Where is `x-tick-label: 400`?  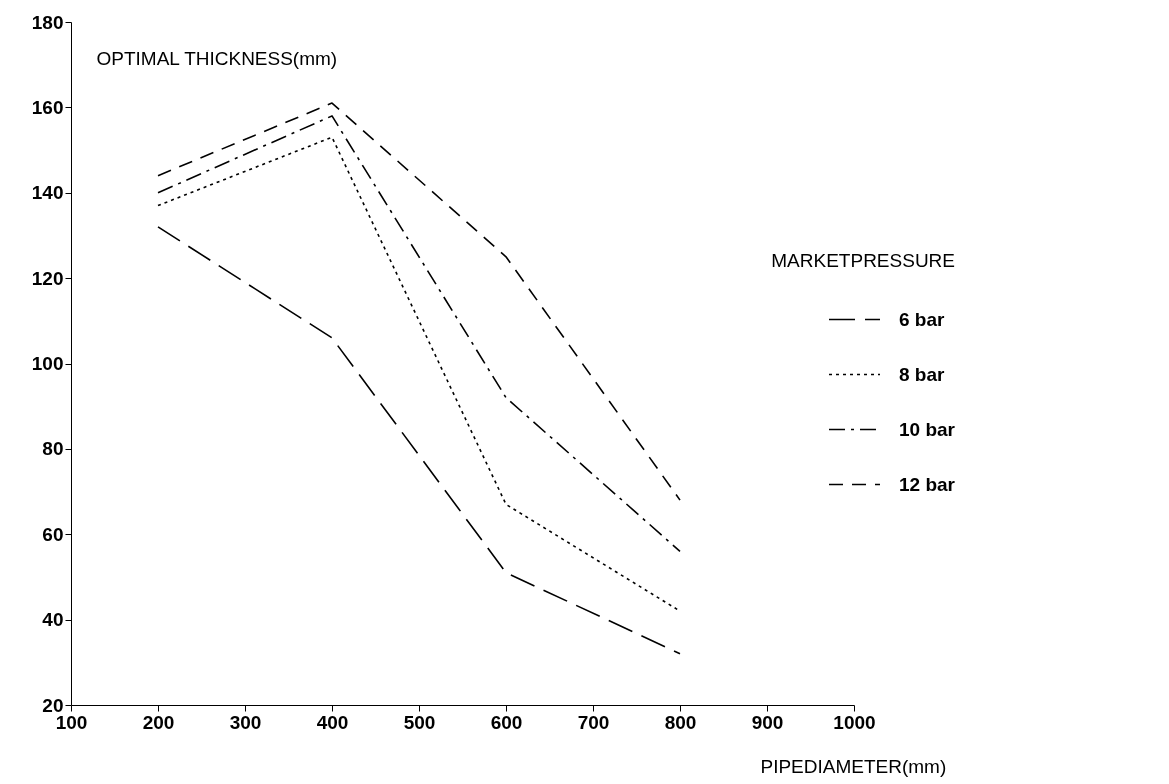
x-tick-label: 400 is located at coordinates (332, 722).